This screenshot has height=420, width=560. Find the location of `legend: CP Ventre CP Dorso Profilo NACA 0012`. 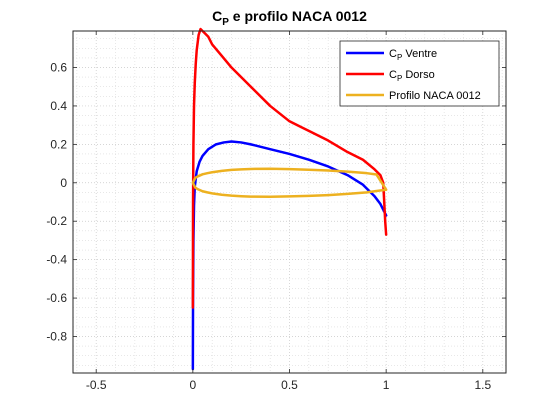

legend: CP Ventre CP Dorso Profilo NACA 0012 is located at coordinates (419, 73).